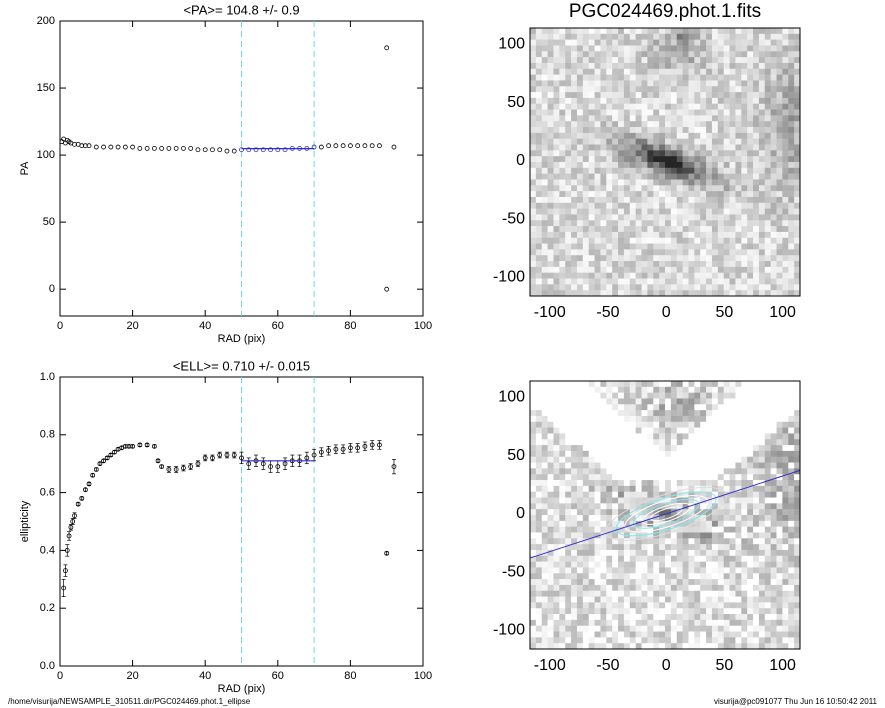 This screenshot has height=708, width=885. What do you see at coordinates (183, 468) in the screenshot?
I see `data-point` at bounding box center [183, 468].